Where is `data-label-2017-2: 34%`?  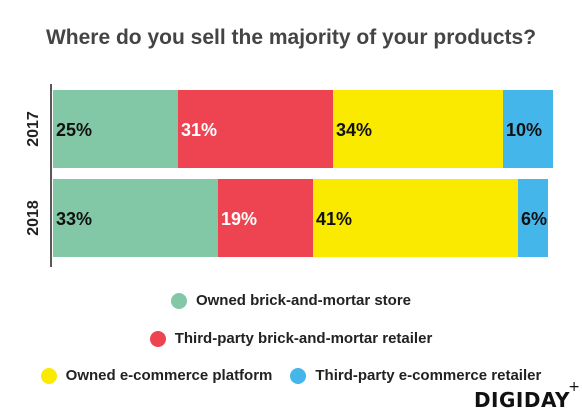 data-label-2017-2: 34% is located at coordinates (354, 130).